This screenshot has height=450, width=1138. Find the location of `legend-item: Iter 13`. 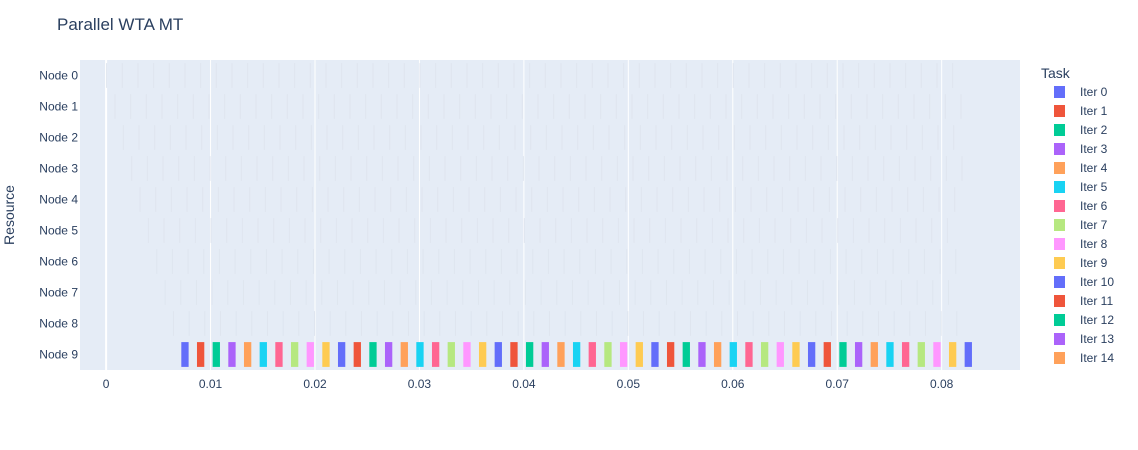

legend-item: Iter 13 is located at coordinates (1084, 339).